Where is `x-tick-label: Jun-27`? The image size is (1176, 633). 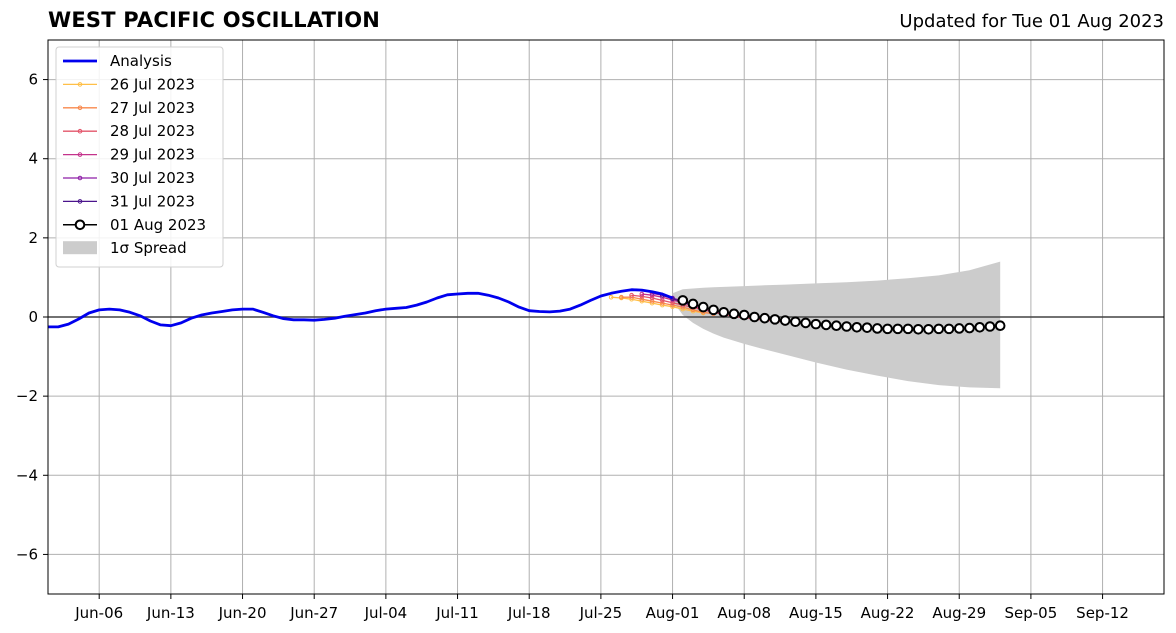 x-tick-label: Jun-27 is located at coordinates (313, 613).